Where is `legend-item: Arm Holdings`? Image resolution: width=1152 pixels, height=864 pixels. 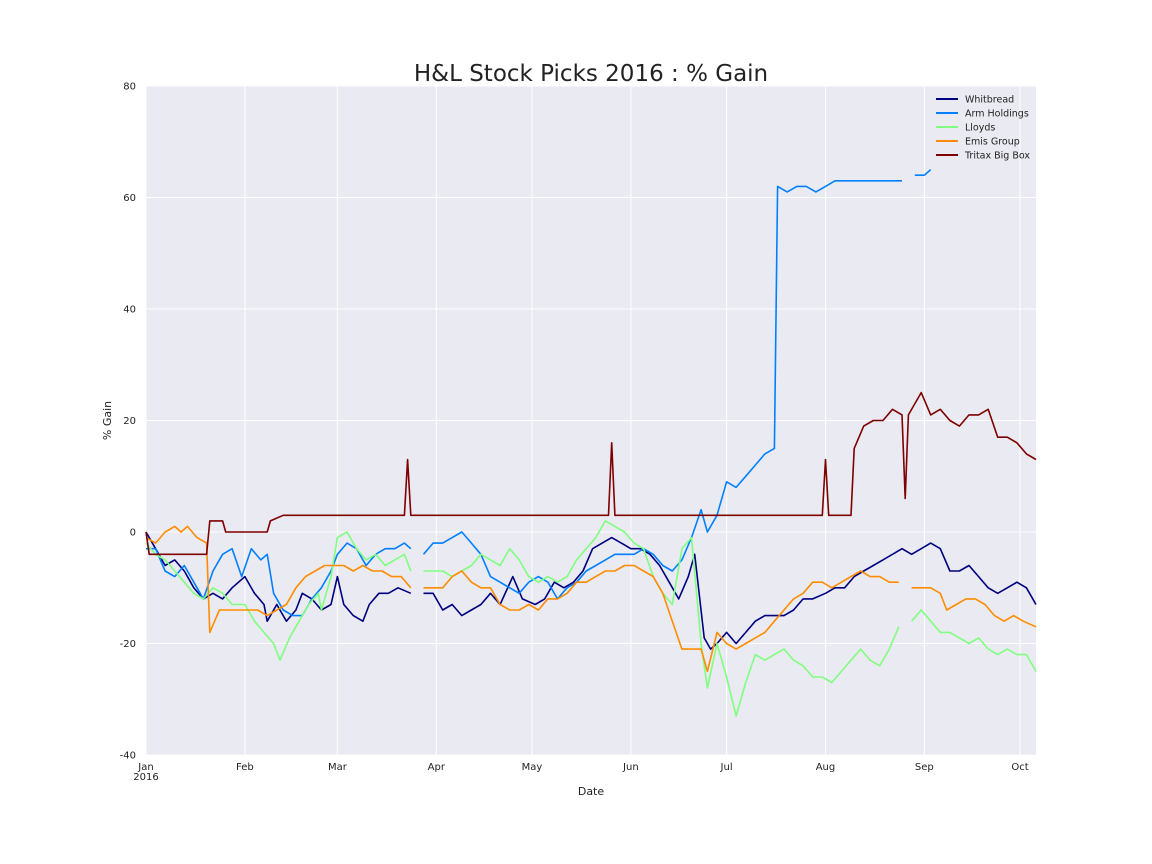
legend-item: Arm Holdings is located at coordinates (982, 114).